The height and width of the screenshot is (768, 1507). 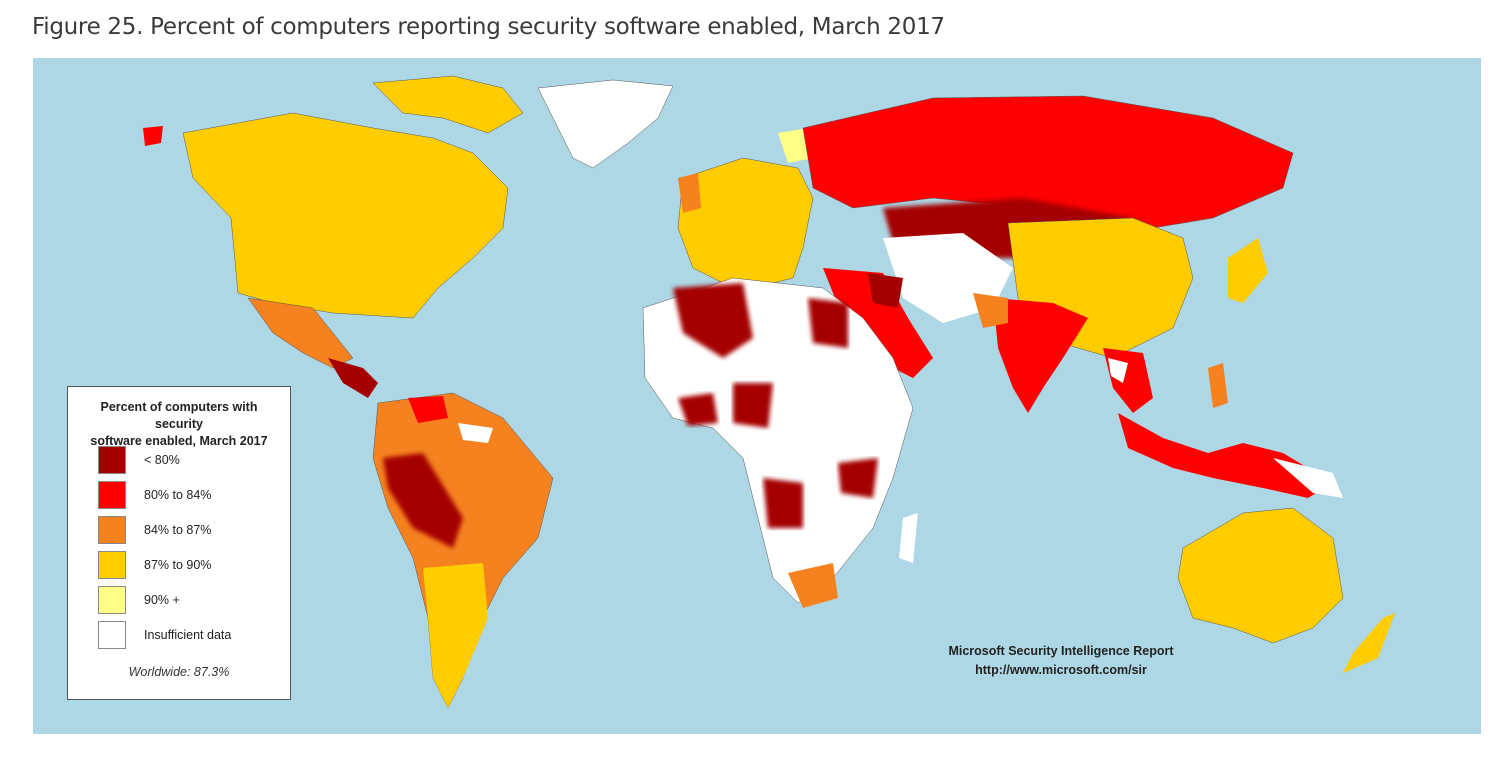 What do you see at coordinates (753, 405) in the screenshot?
I see `region-nigeria` at bounding box center [753, 405].